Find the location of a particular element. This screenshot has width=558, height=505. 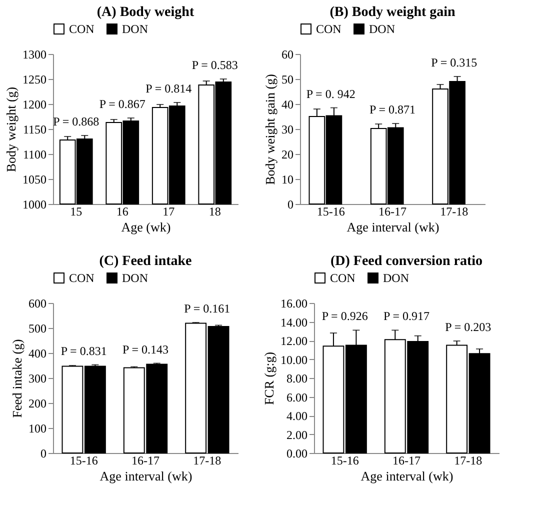

y-tick-label: 2.00 is located at coordinates (297, 435).